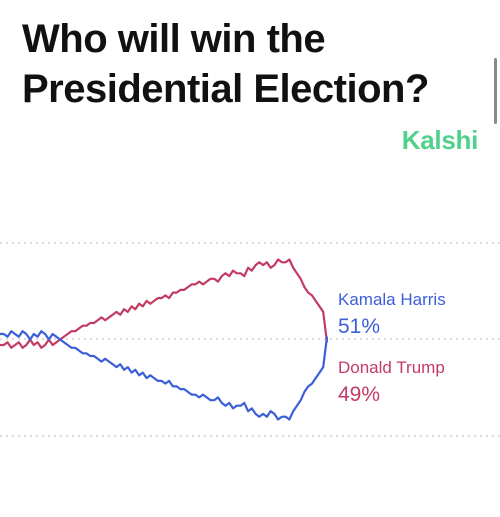 Image resolution: width=500 pixels, height=517 pixels. What do you see at coordinates (440, 140) in the screenshot?
I see `kalshi-logo: Kalshi` at bounding box center [440, 140].